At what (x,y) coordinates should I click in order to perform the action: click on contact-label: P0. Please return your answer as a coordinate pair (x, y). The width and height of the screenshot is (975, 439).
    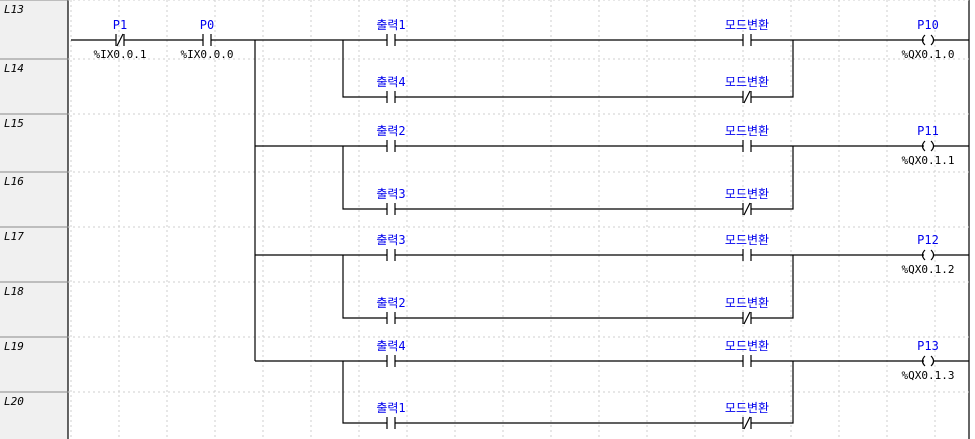
    Looking at the image, I should click on (207, 25).